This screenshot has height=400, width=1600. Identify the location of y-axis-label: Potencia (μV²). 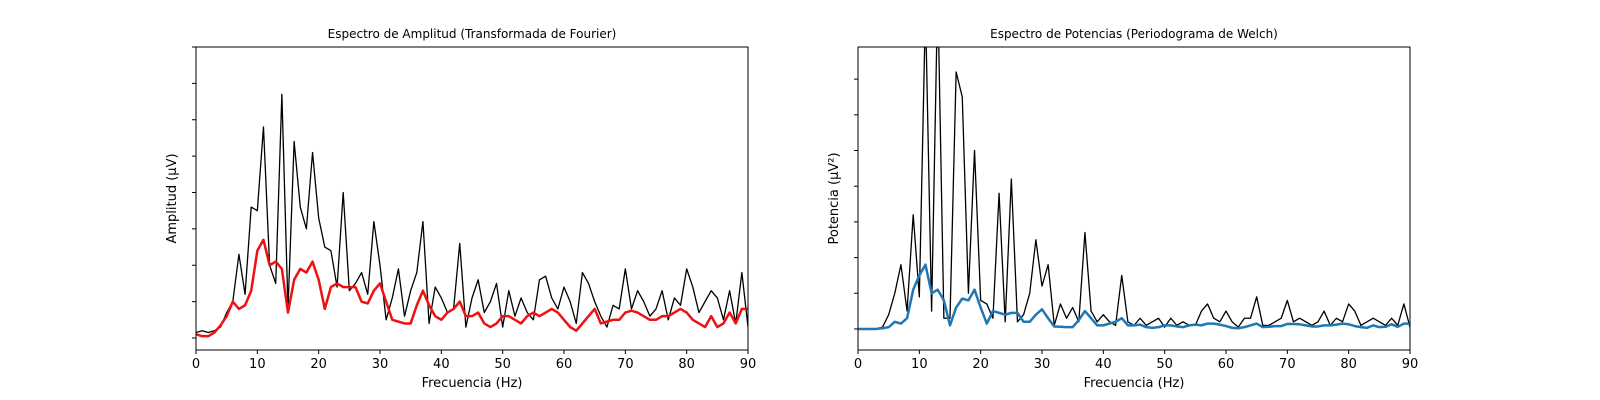
(834, 198).